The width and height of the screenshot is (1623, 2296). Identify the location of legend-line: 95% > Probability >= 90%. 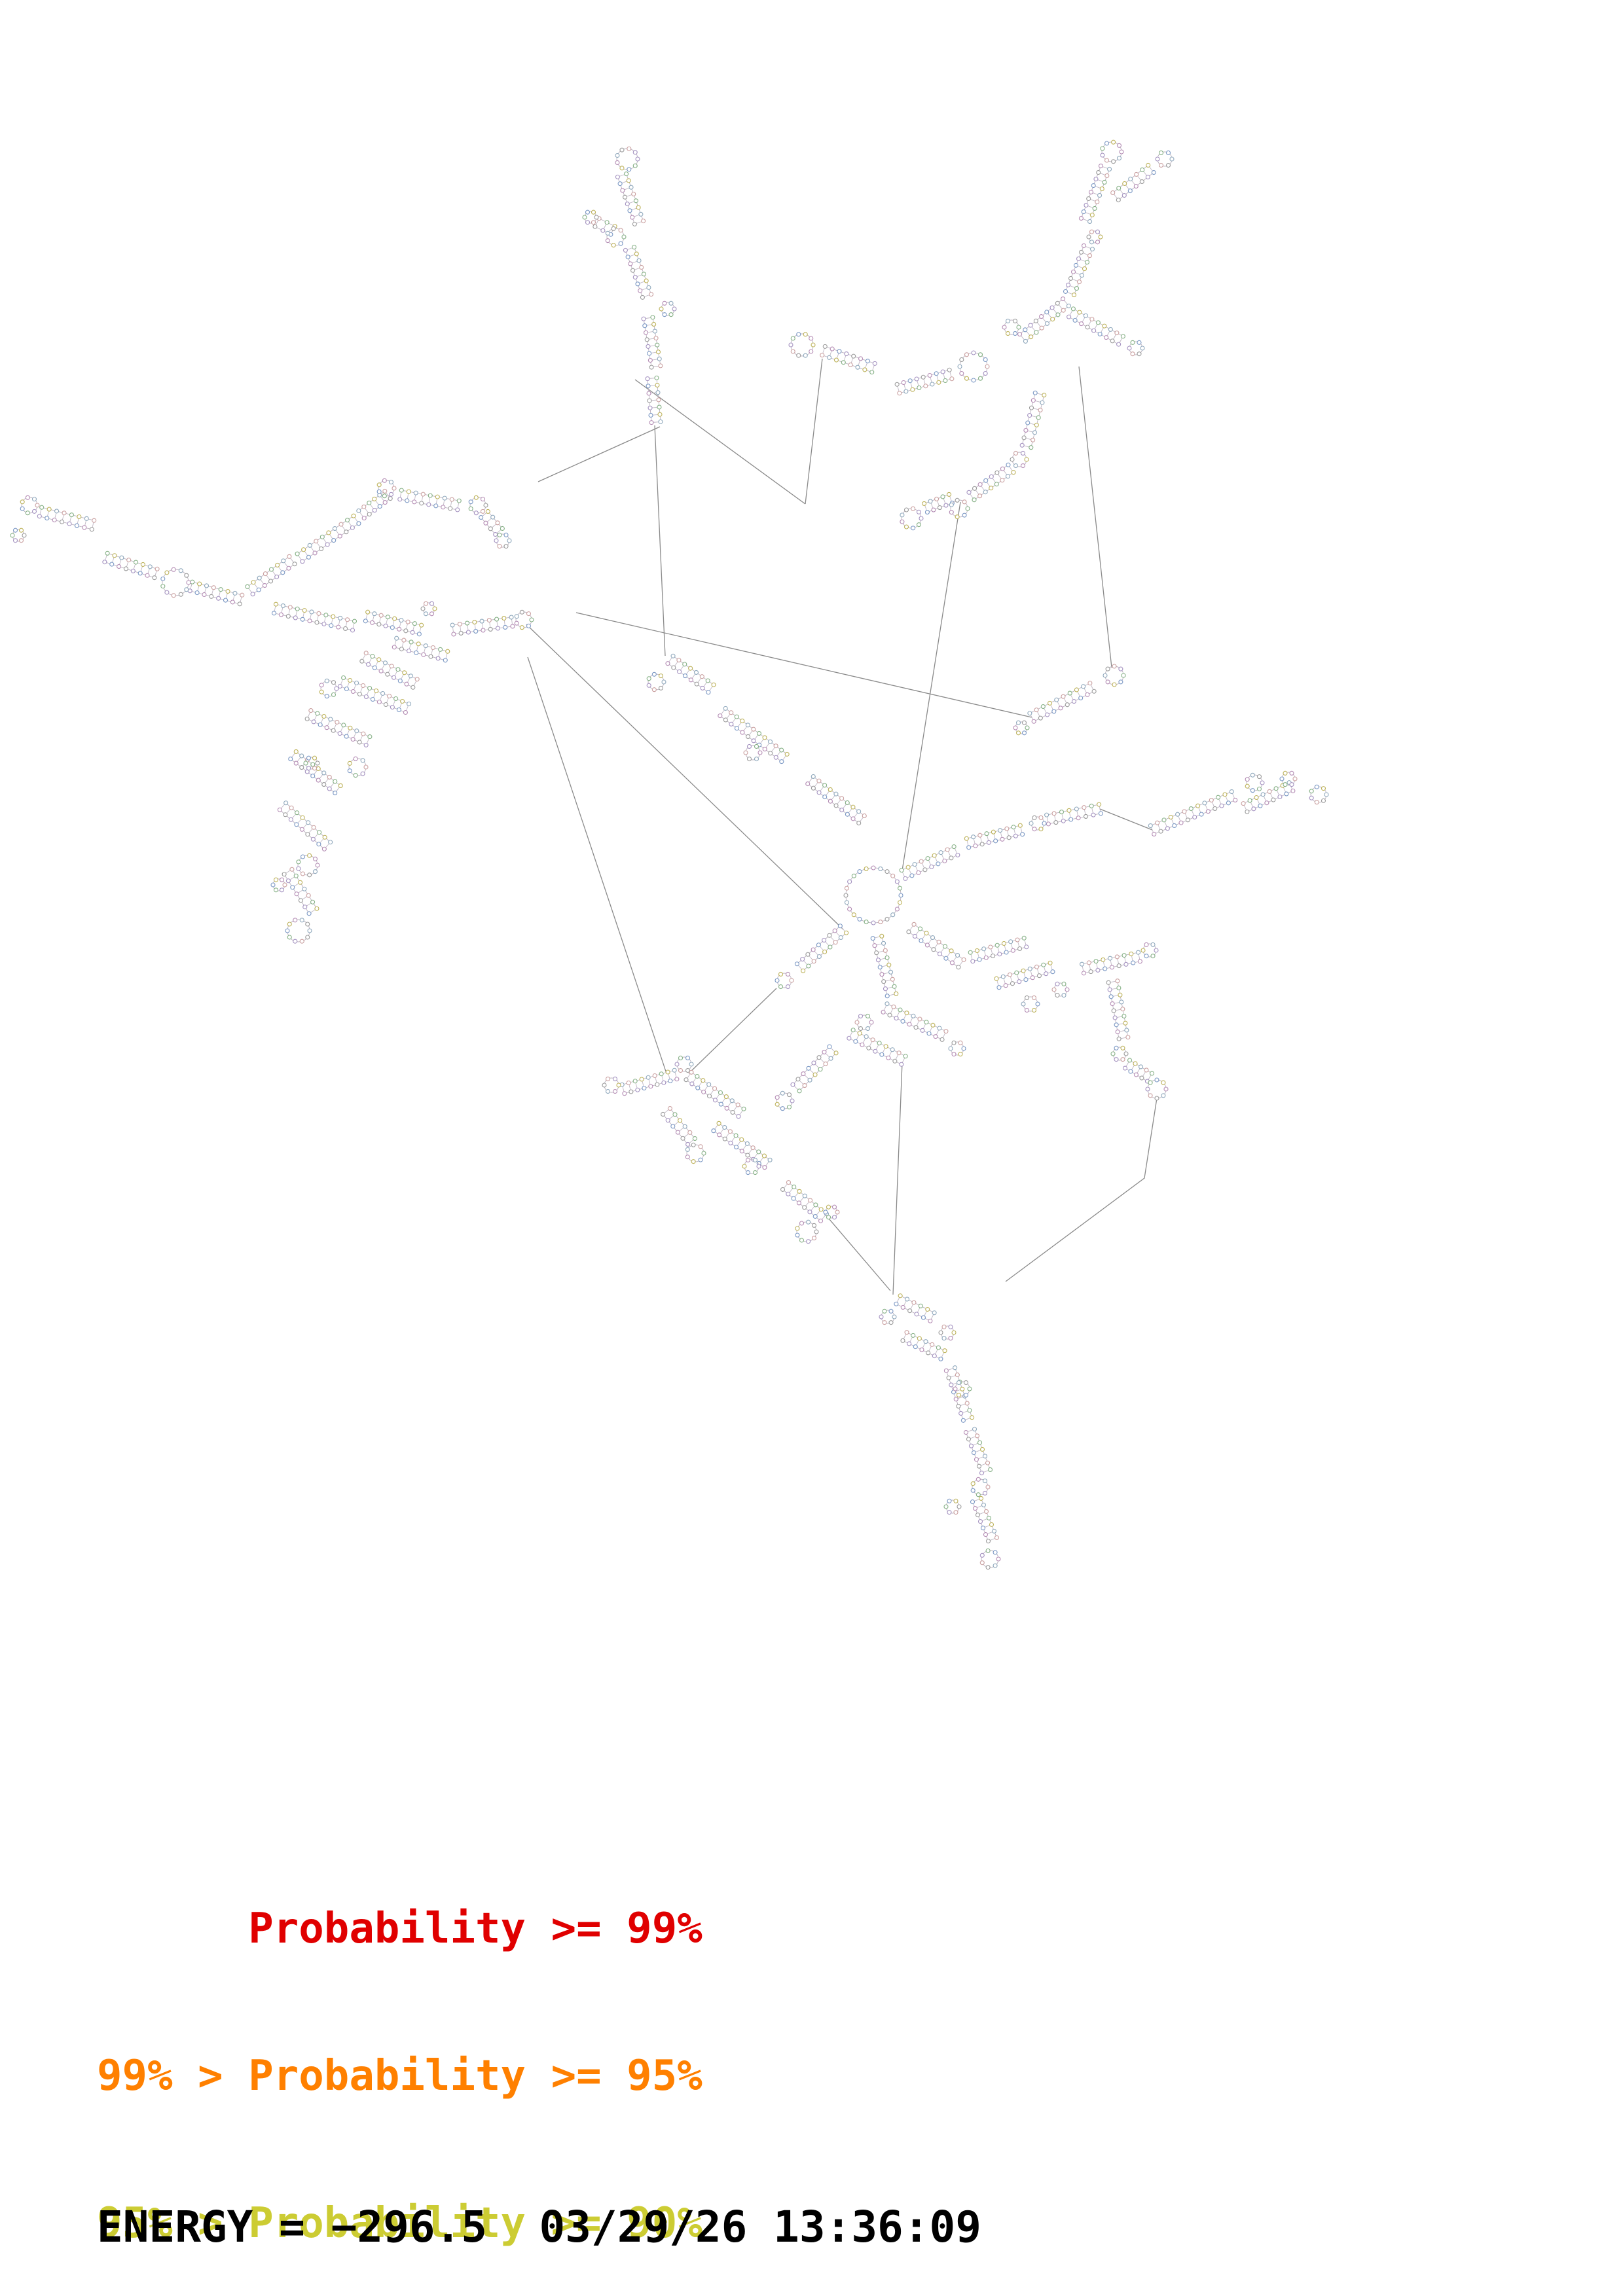
(399, 2223).